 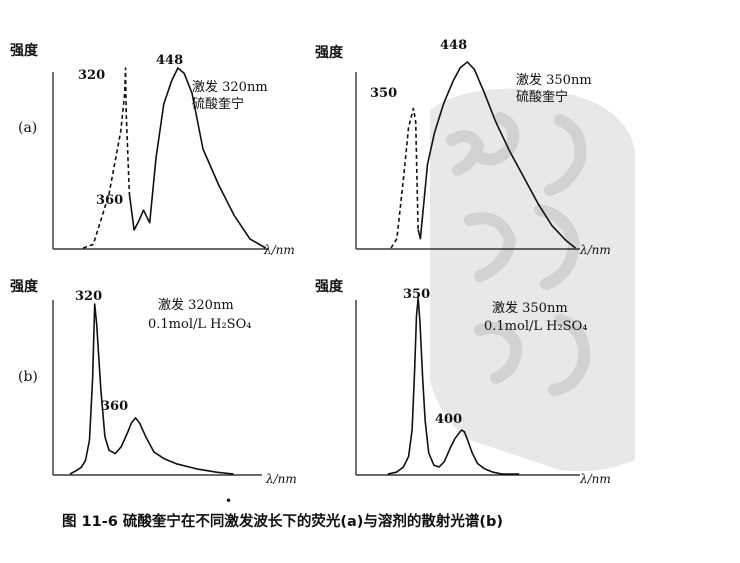 I want to click on chart-panel-b-right, so click(x=467, y=386).